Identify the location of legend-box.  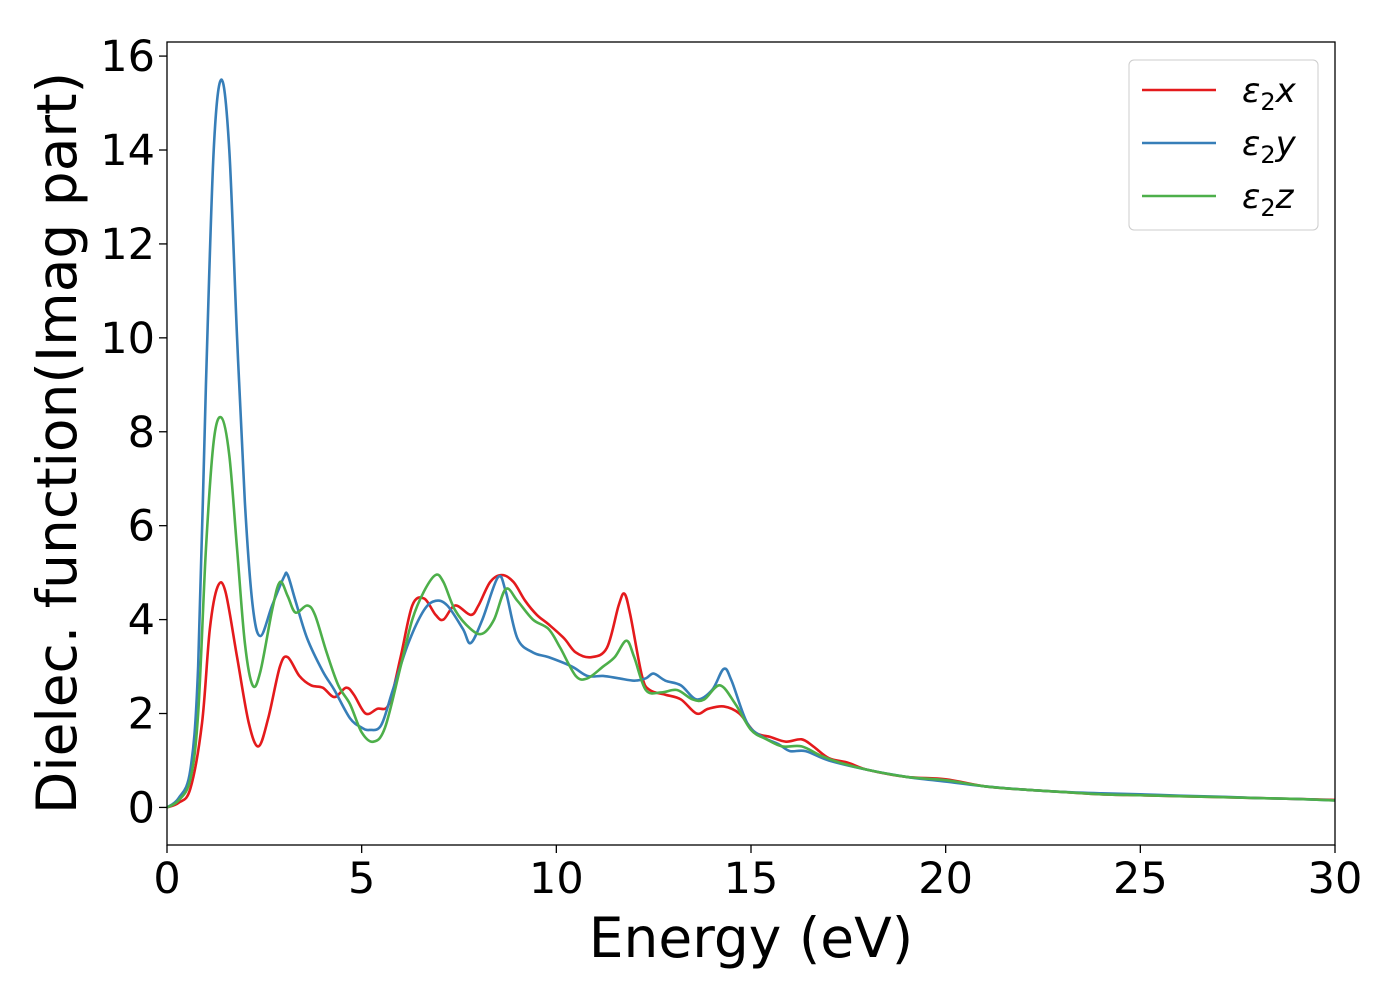
(1223, 145).